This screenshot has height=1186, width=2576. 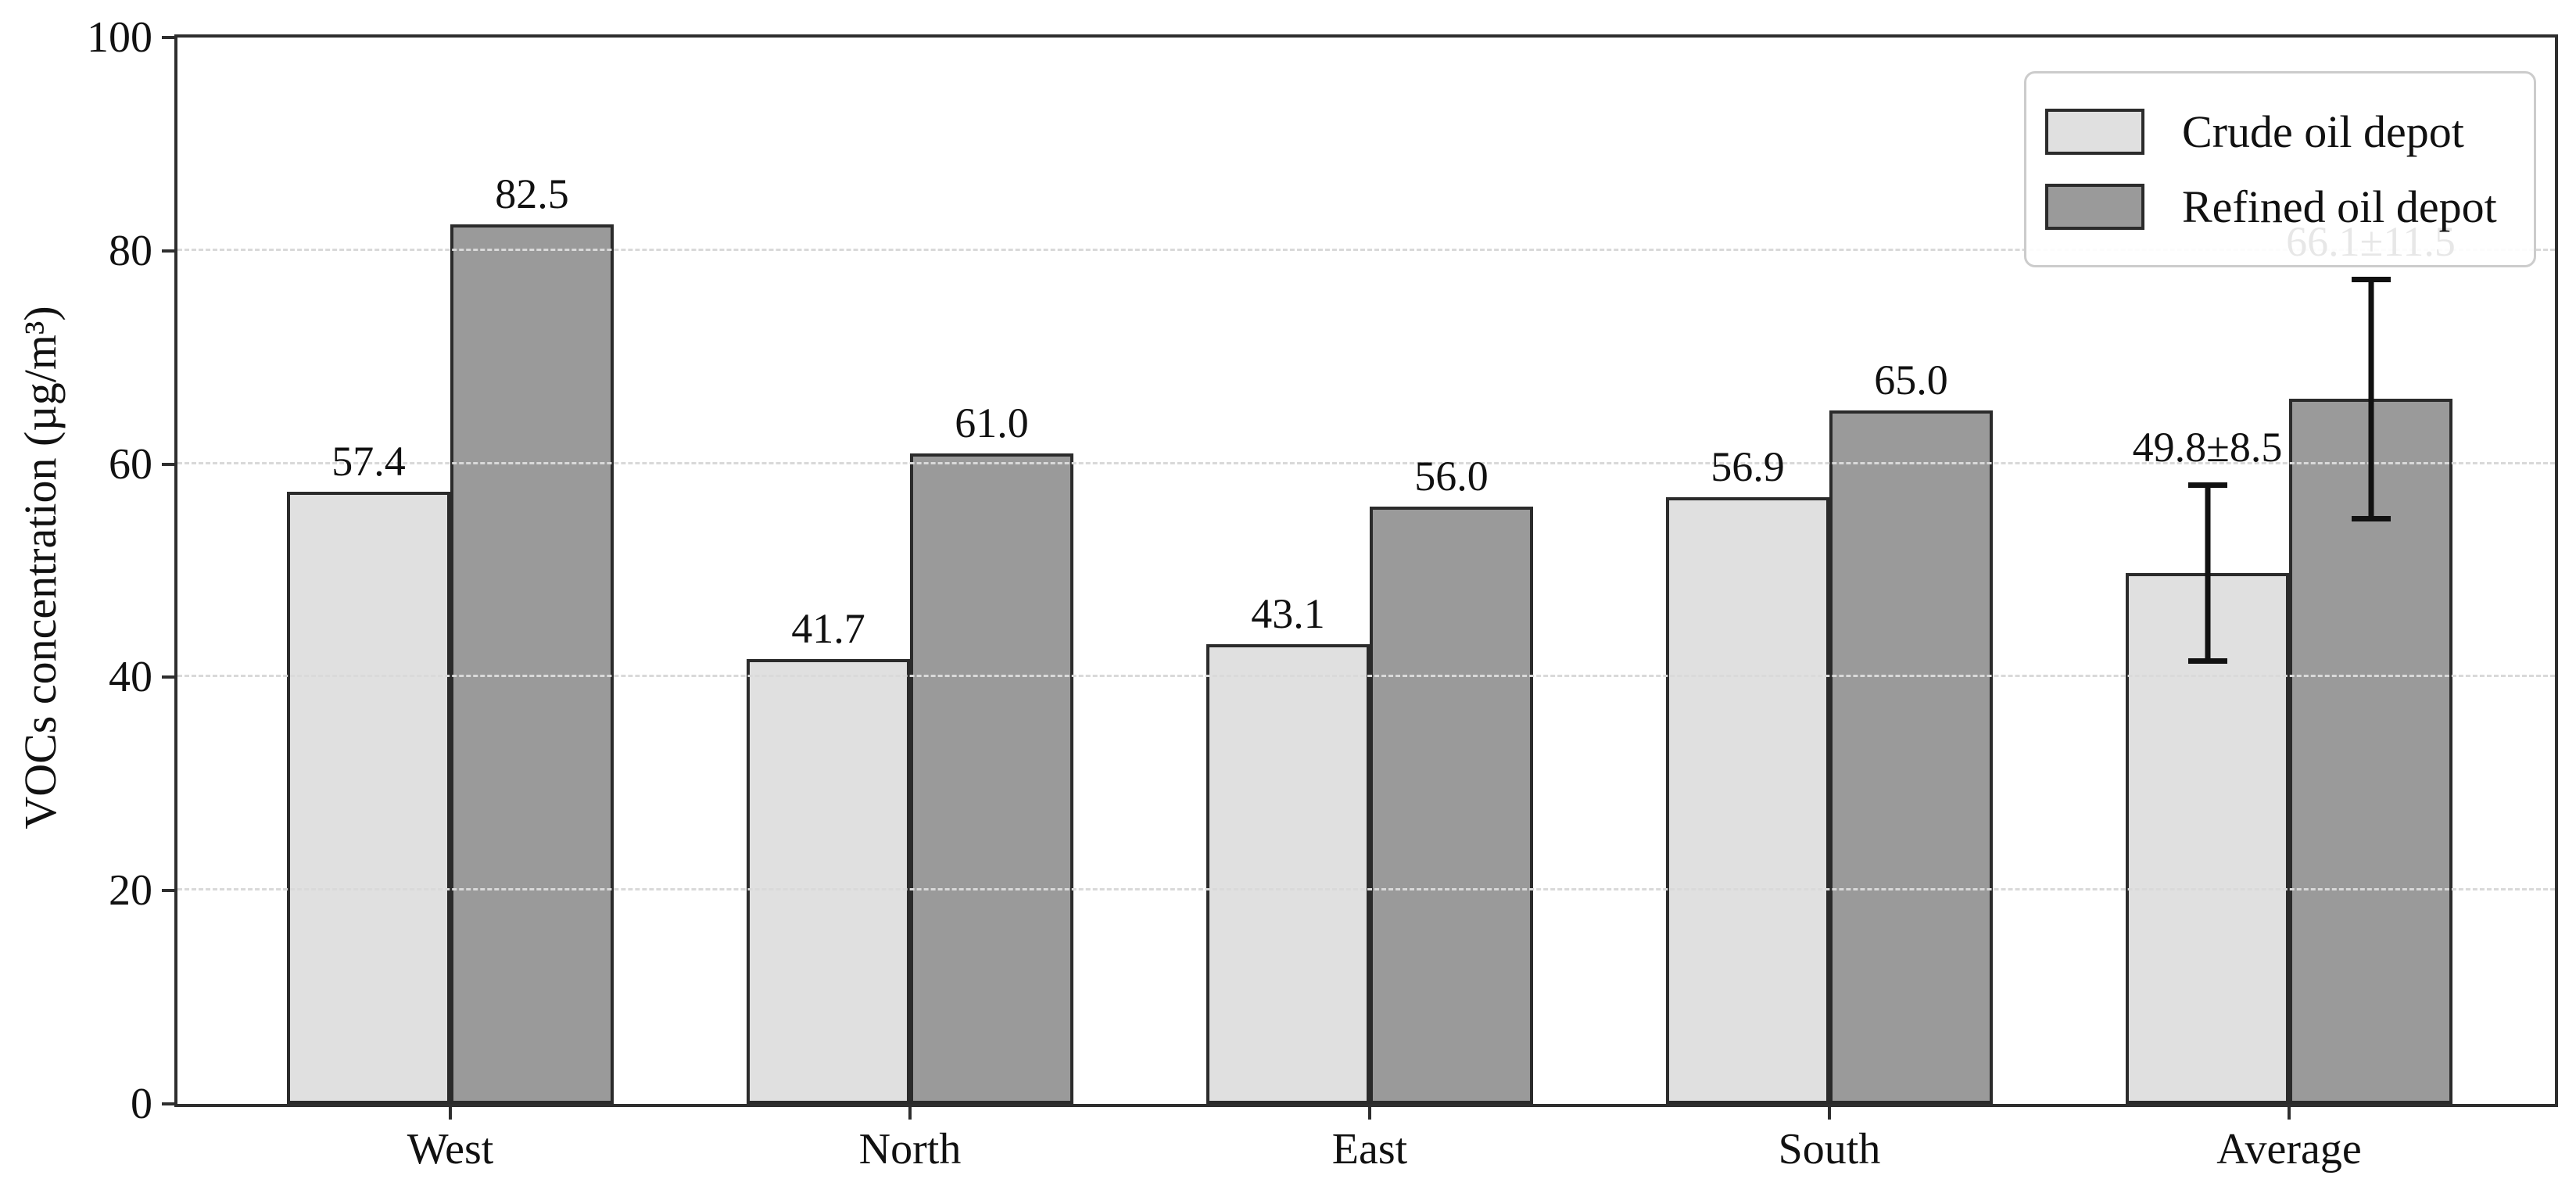 I want to click on legend-item-refined-oil-depot: Refined oil depot, so click(x=2289, y=207).